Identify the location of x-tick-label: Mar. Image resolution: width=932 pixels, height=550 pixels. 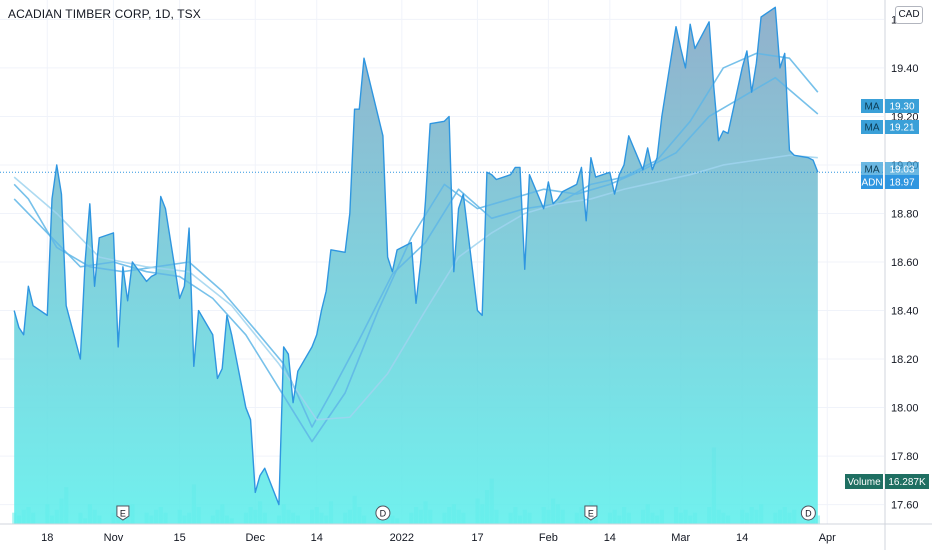
(680, 538).